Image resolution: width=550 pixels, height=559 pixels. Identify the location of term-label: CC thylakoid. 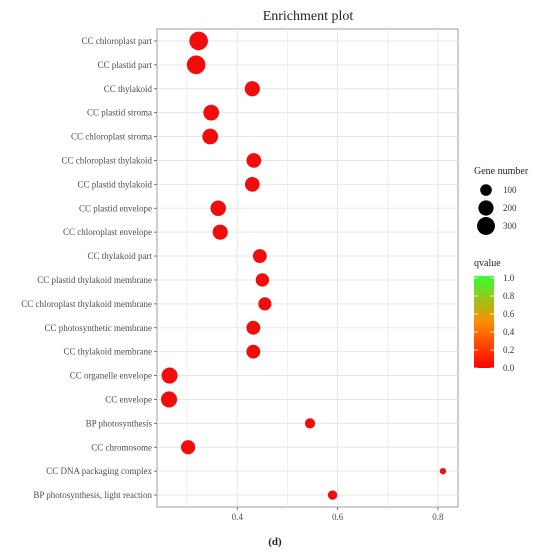
(128, 89).